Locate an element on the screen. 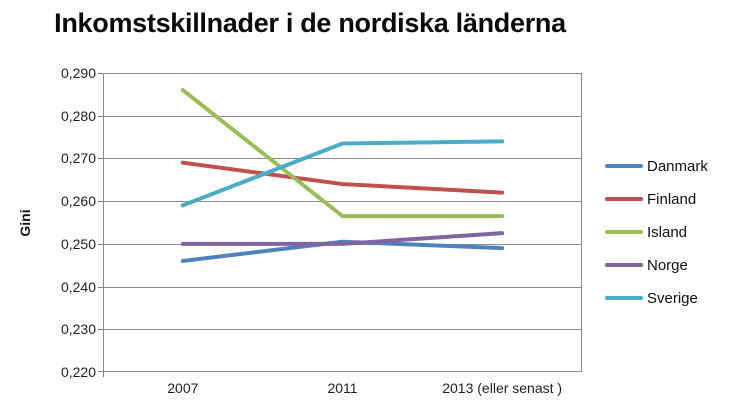 The image size is (732, 416). x-tick-label: 2011 is located at coordinates (342, 388).